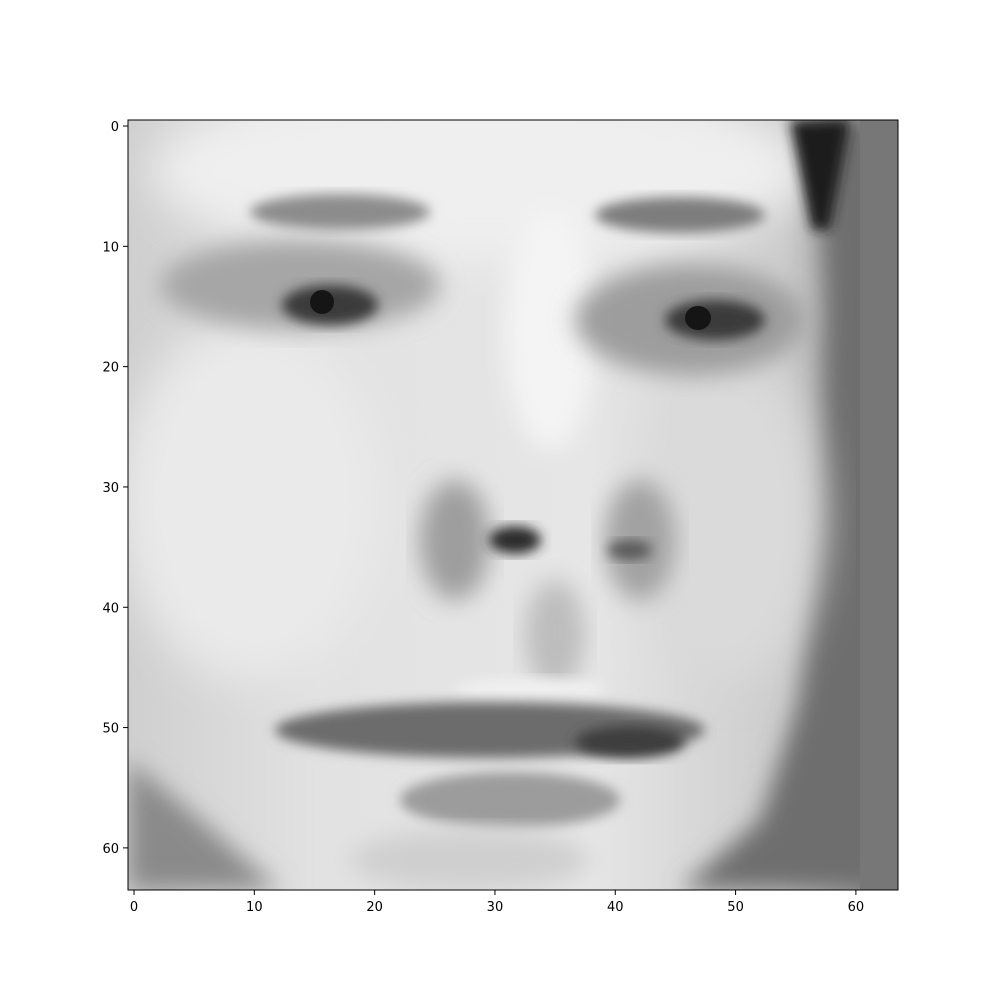 The height and width of the screenshot is (1000, 1000). I want to click on x-tick-label: 40, so click(615, 907).